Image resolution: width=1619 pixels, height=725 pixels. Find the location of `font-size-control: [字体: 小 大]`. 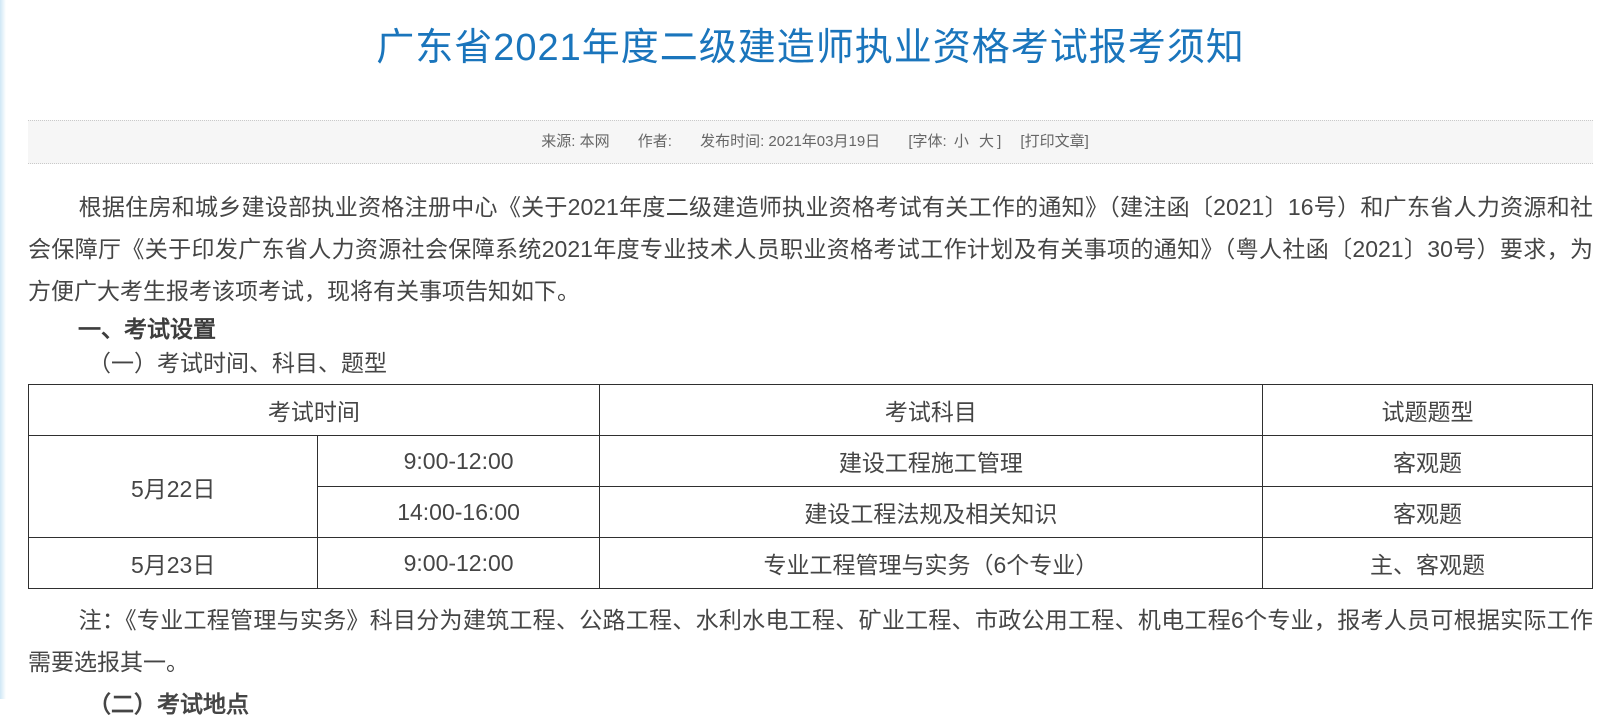

font-size-control: [字体: 小 大] is located at coordinates (954, 141).